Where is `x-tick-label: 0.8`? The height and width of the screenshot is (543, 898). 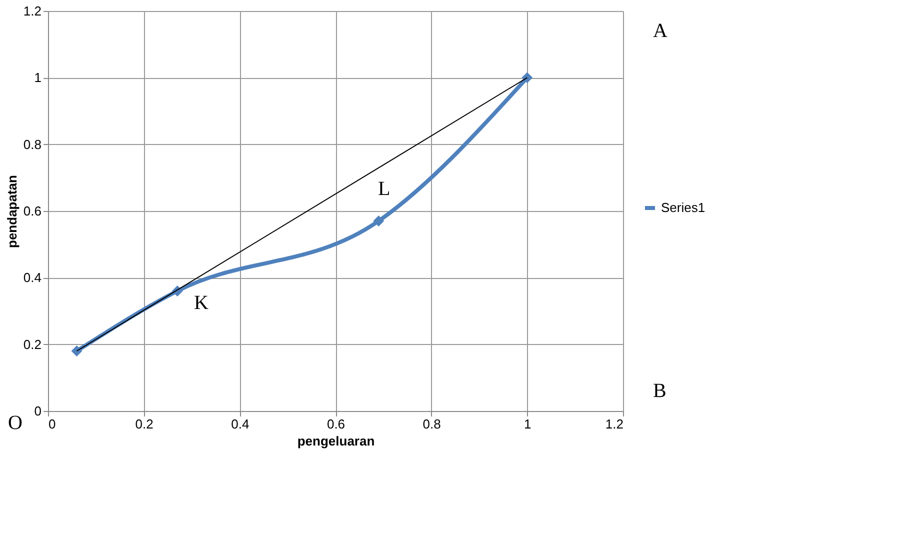 x-tick-label: 0.8 is located at coordinates (431, 424).